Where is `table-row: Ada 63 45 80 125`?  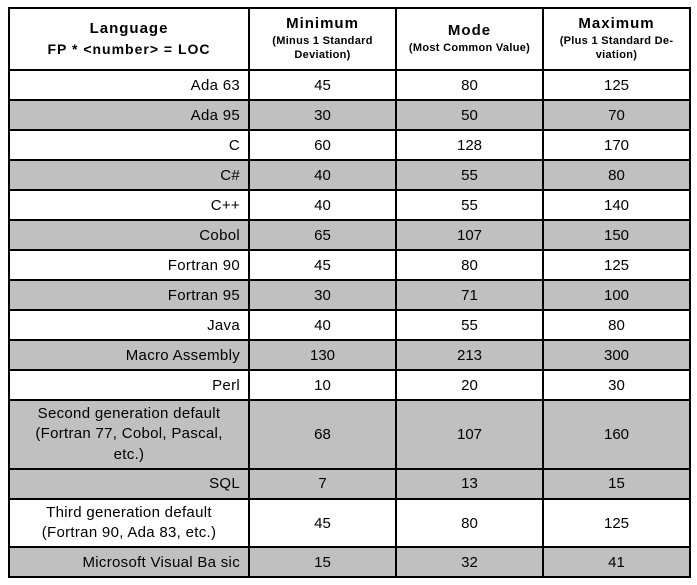
table-row: Ada 63 45 80 125 is located at coordinates (349, 85).